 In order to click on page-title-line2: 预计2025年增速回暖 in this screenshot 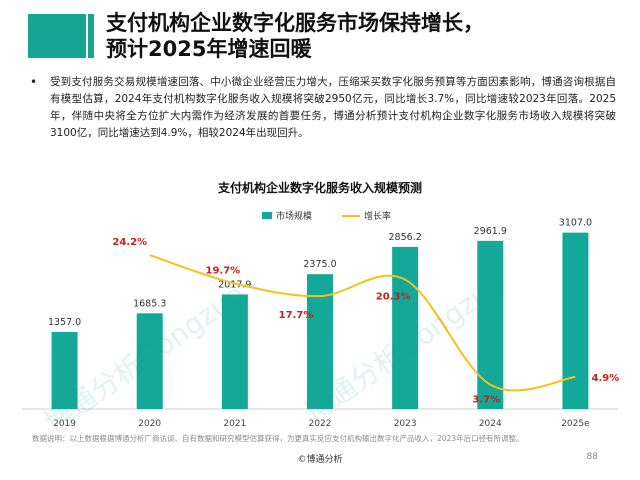, I will do `click(209, 49)`.